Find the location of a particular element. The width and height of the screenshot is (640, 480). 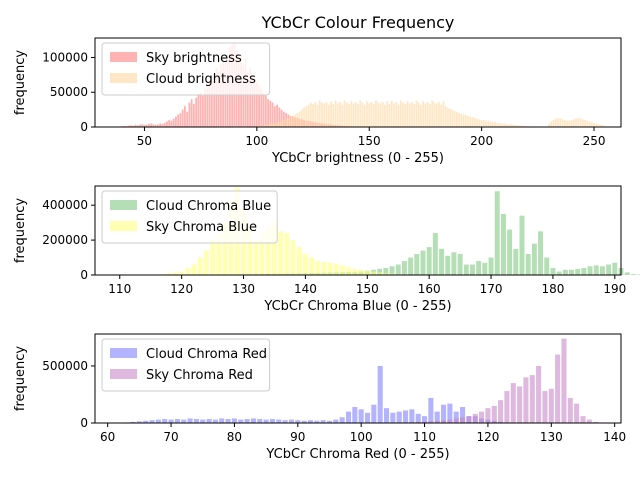

x-tick-label: 190 is located at coordinates (614, 289).